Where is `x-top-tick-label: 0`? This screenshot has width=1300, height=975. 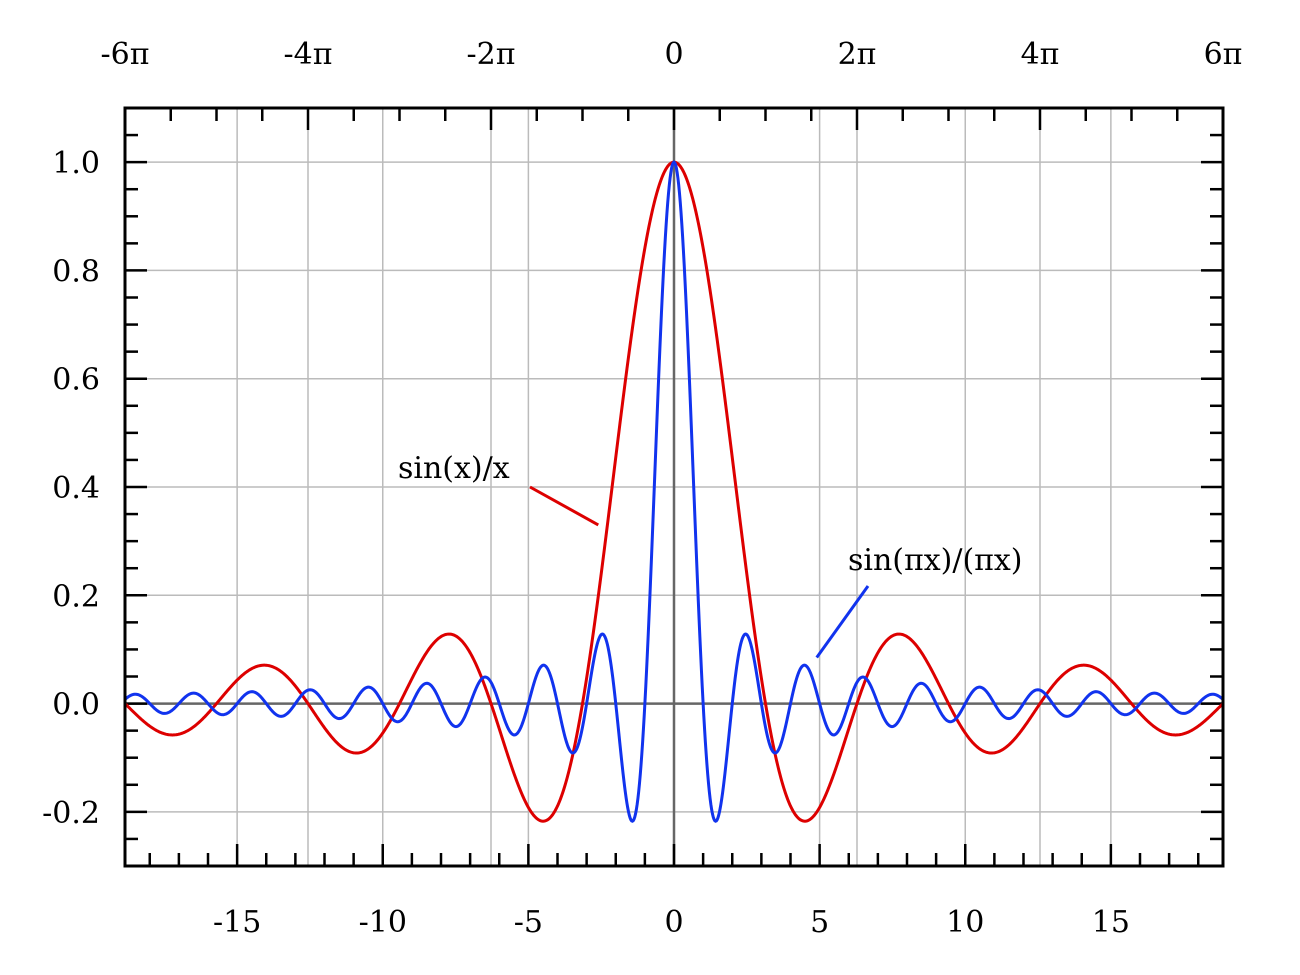 x-top-tick-label: 0 is located at coordinates (673, 54).